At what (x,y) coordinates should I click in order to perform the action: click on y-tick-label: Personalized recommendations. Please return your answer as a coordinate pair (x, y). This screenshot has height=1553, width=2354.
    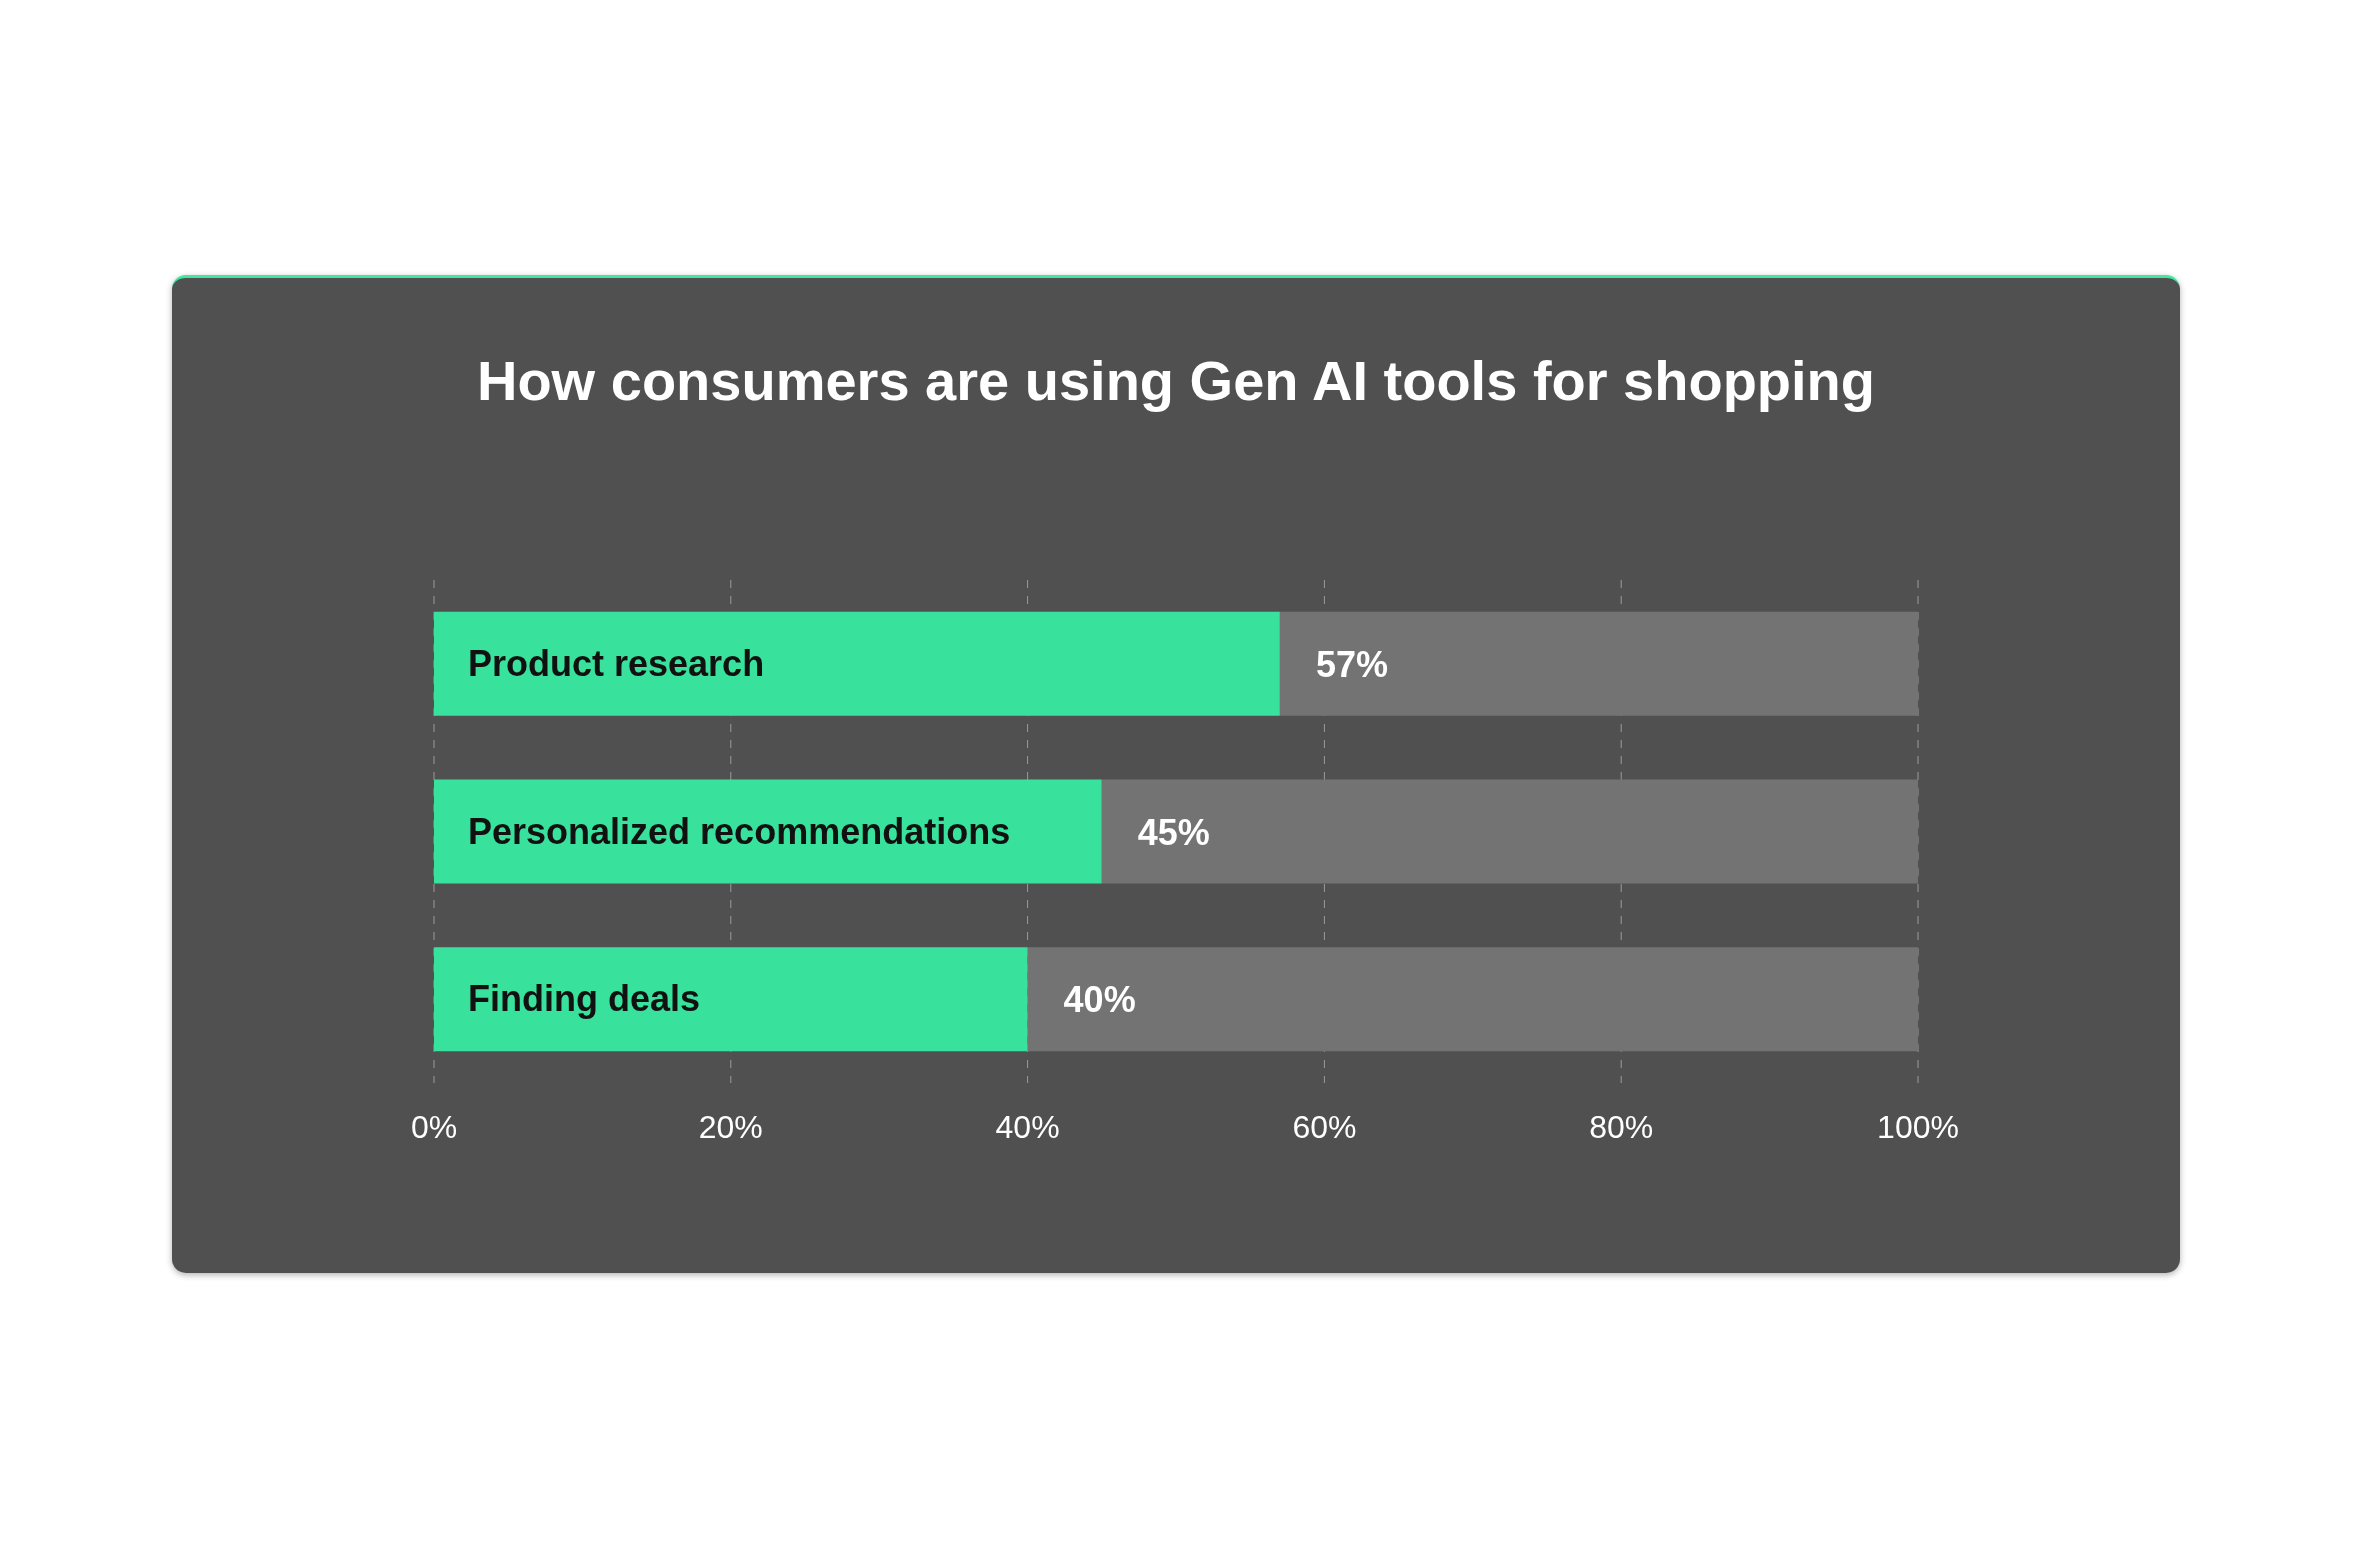
    Looking at the image, I should click on (739, 831).